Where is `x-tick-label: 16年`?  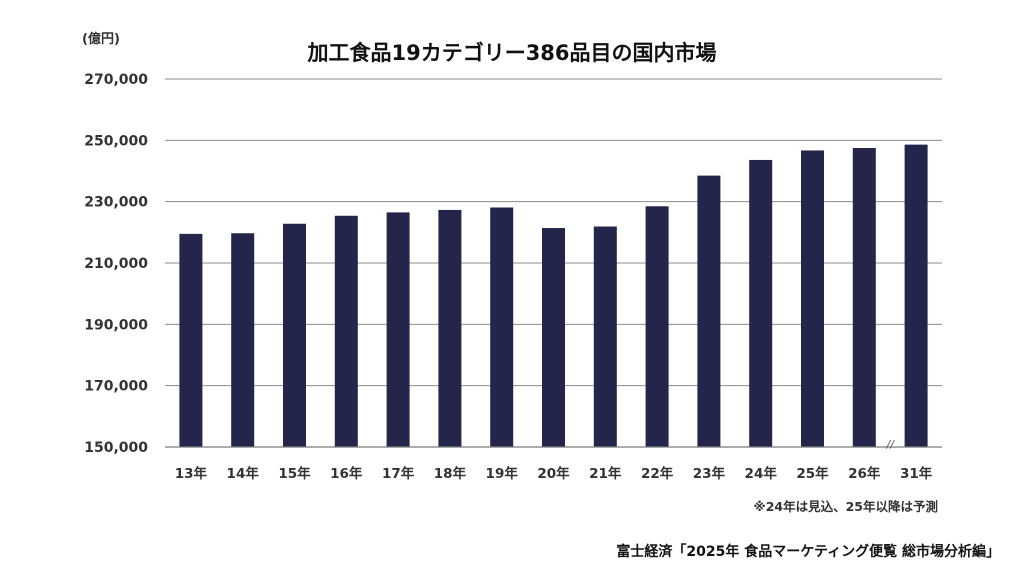 x-tick-label: 16年 is located at coordinates (346, 473).